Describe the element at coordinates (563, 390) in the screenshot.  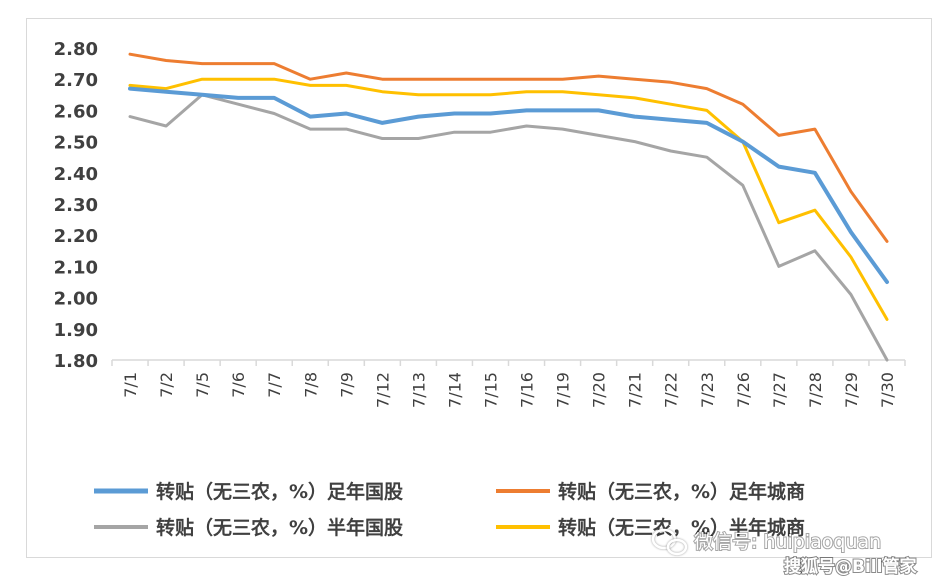
I see `x-tick-label: 7/19` at that location.